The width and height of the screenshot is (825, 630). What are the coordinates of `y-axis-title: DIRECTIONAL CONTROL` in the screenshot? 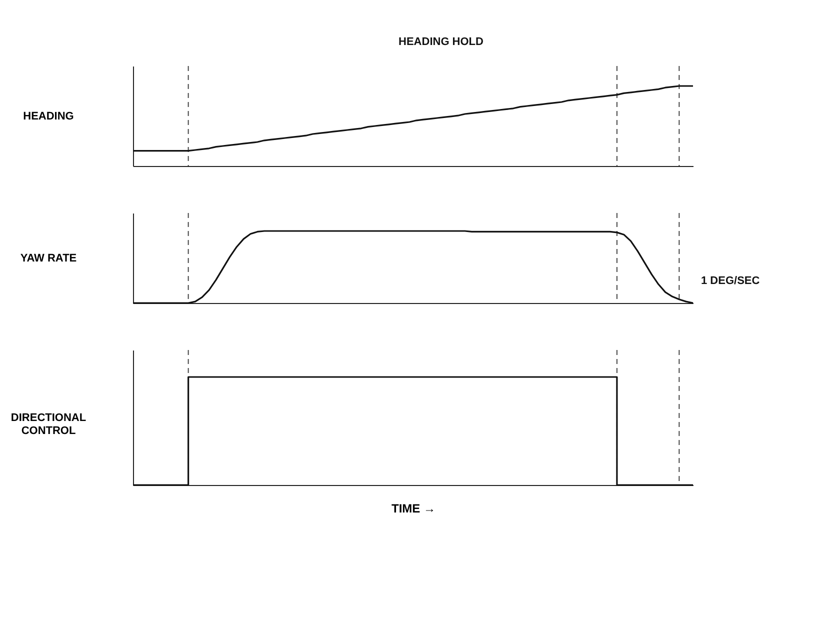 It's located at (48, 424).